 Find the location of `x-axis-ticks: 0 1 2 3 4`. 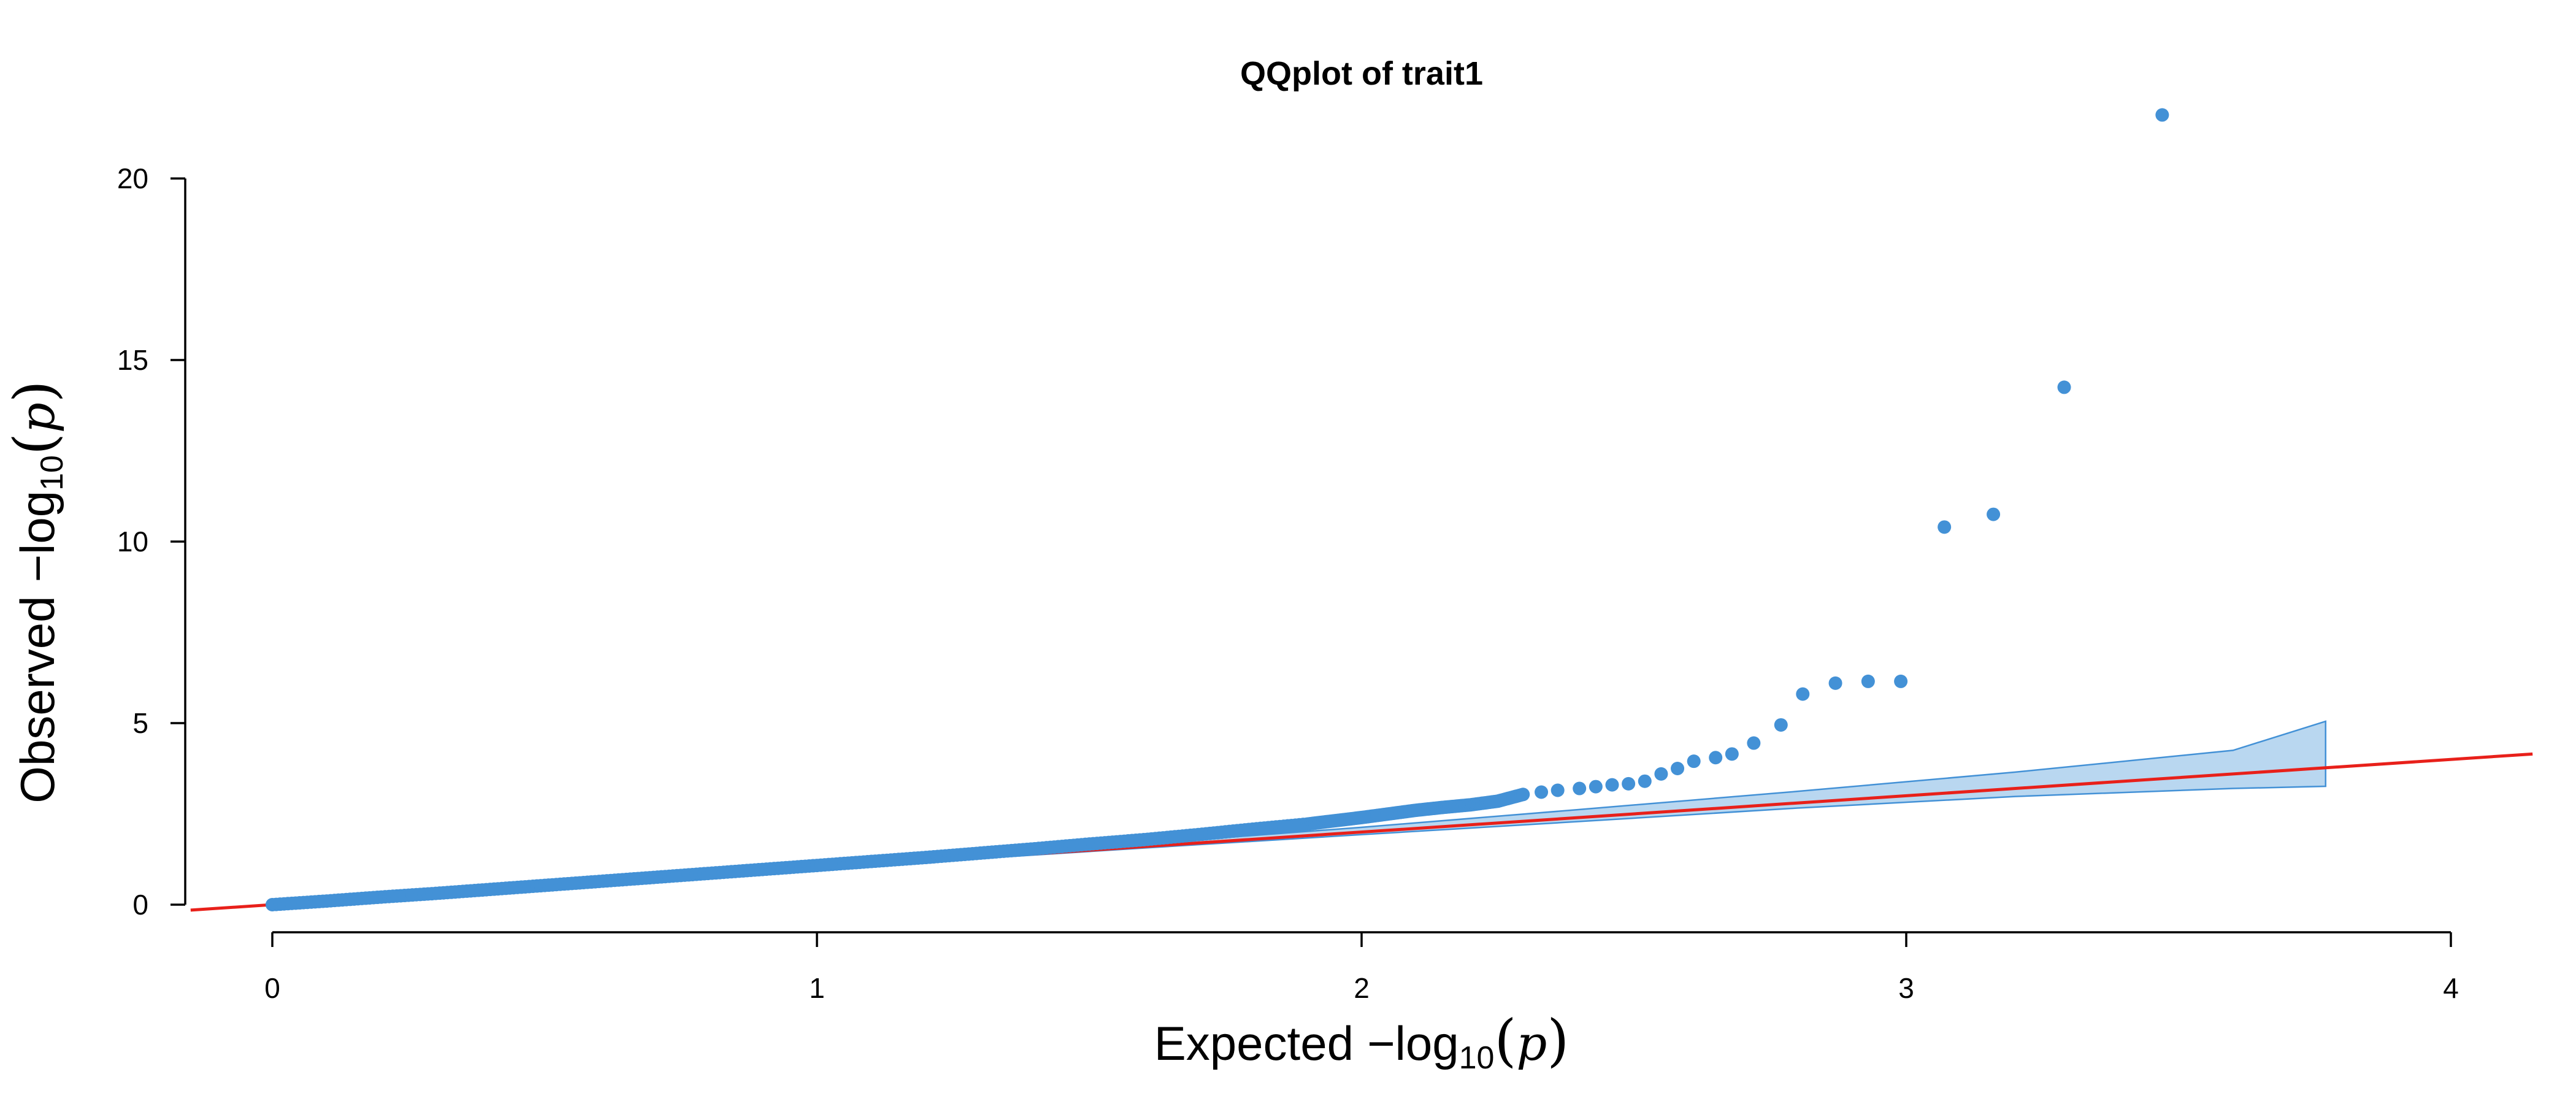

x-axis-ticks: 0 1 2 3 4 is located at coordinates (1361, 968).